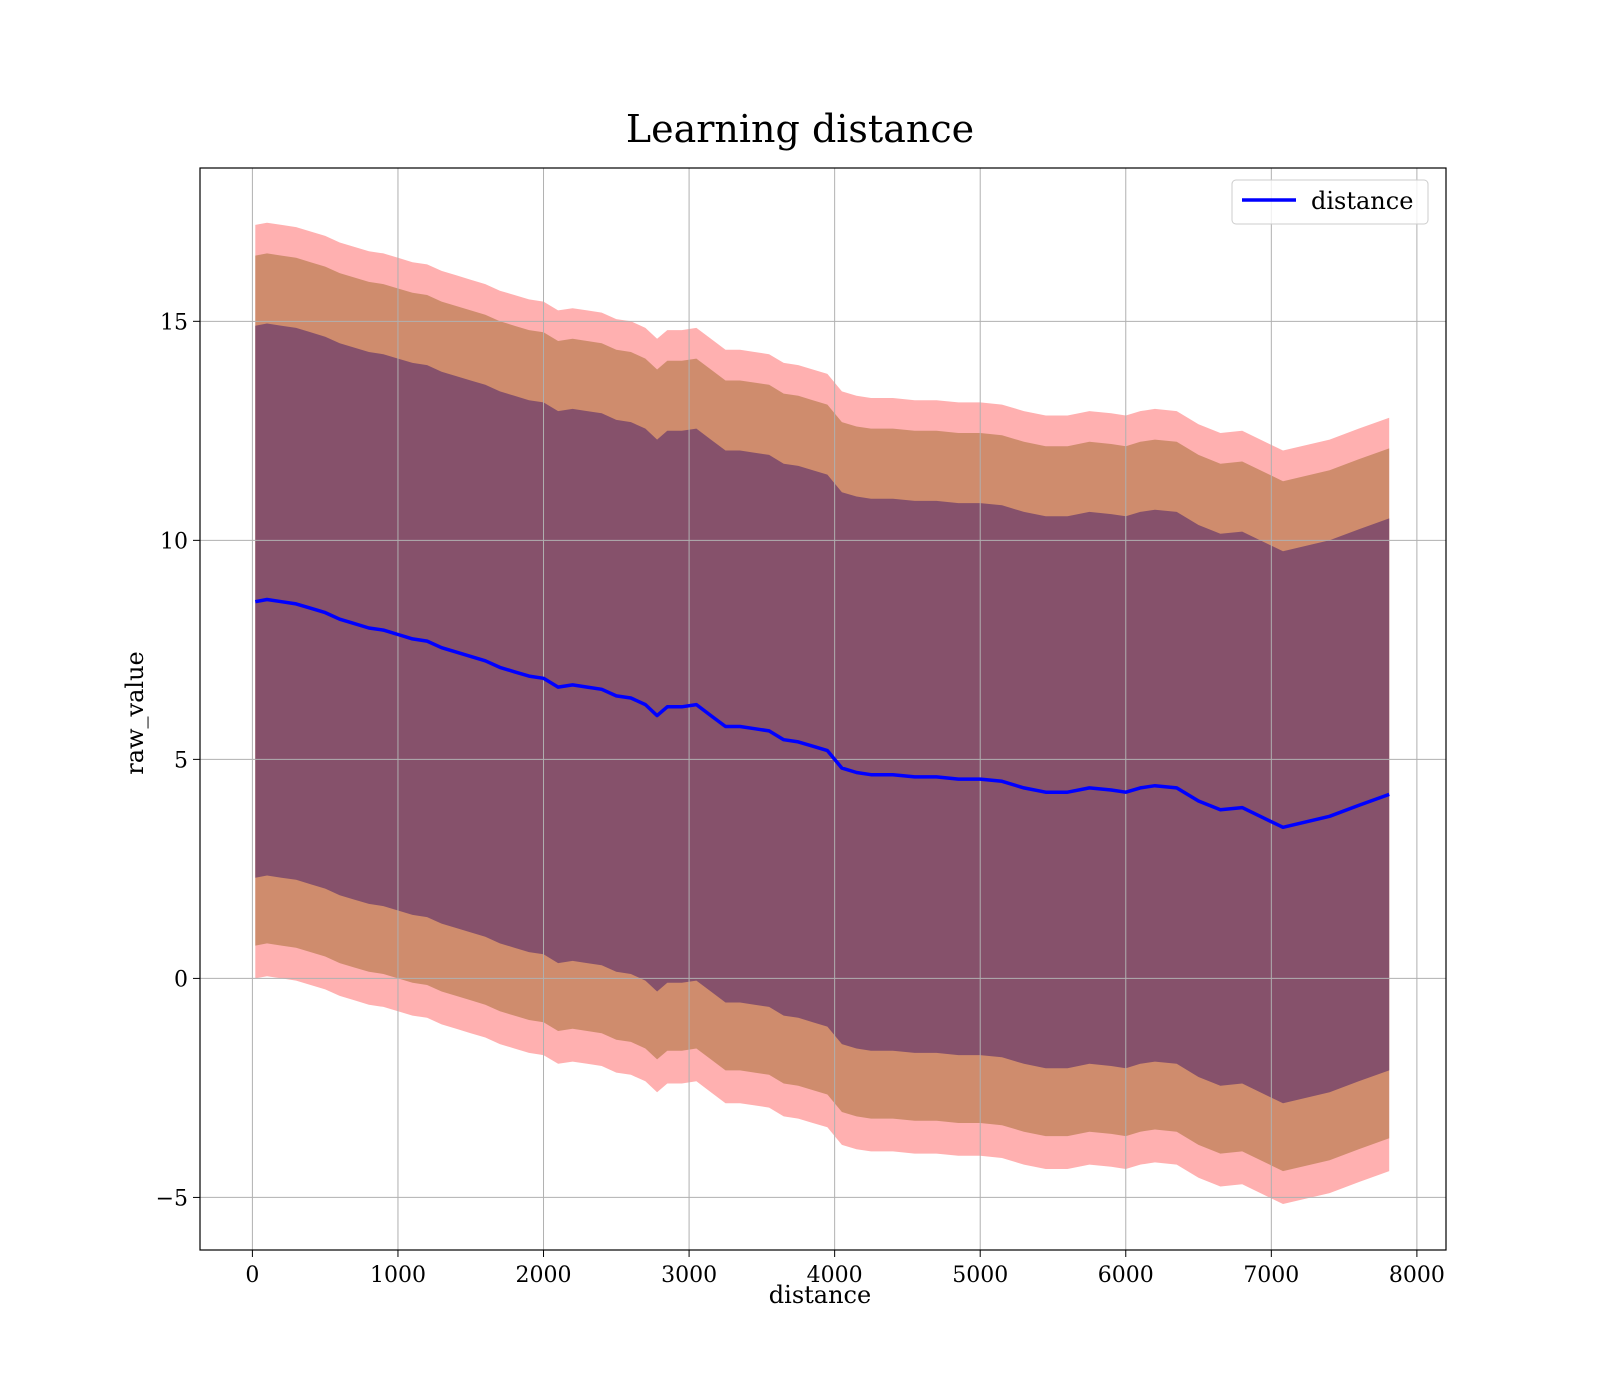 This screenshot has width=1600, height=1400. I want to click on legend-box, so click(1330, 202).